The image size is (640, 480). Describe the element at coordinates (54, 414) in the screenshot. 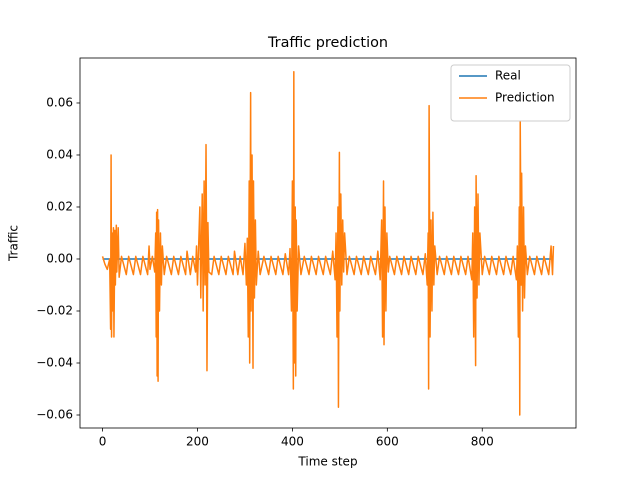

I see `y-tick-label: −0.06` at that location.